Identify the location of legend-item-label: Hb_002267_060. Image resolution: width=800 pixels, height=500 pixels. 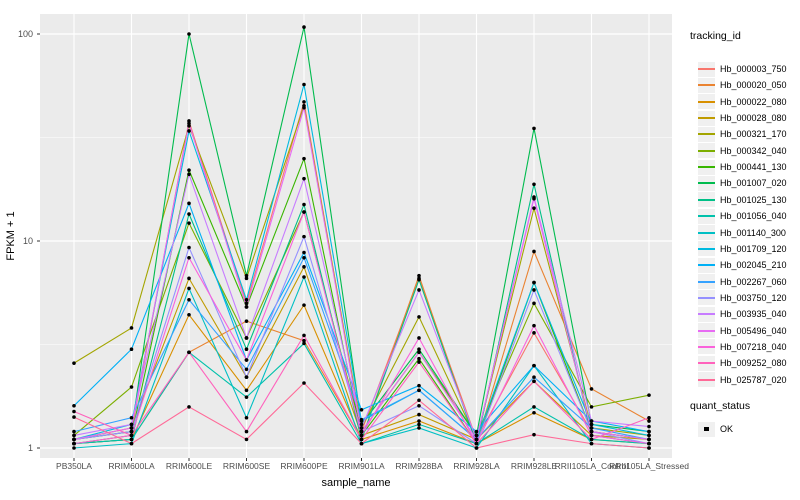
(753, 281).